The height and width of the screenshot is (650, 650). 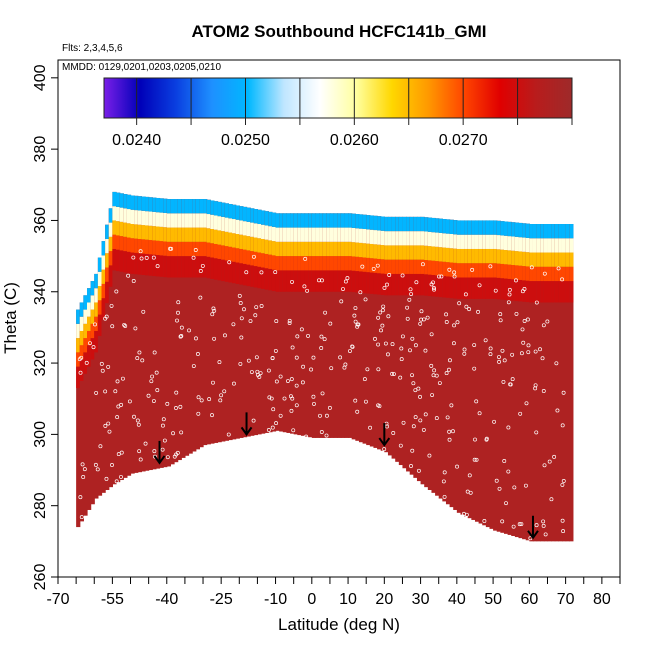 What do you see at coordinates (40, 505) in the screenshot?
I see `y-tick-label: 280` at bounding box center [40, 505].